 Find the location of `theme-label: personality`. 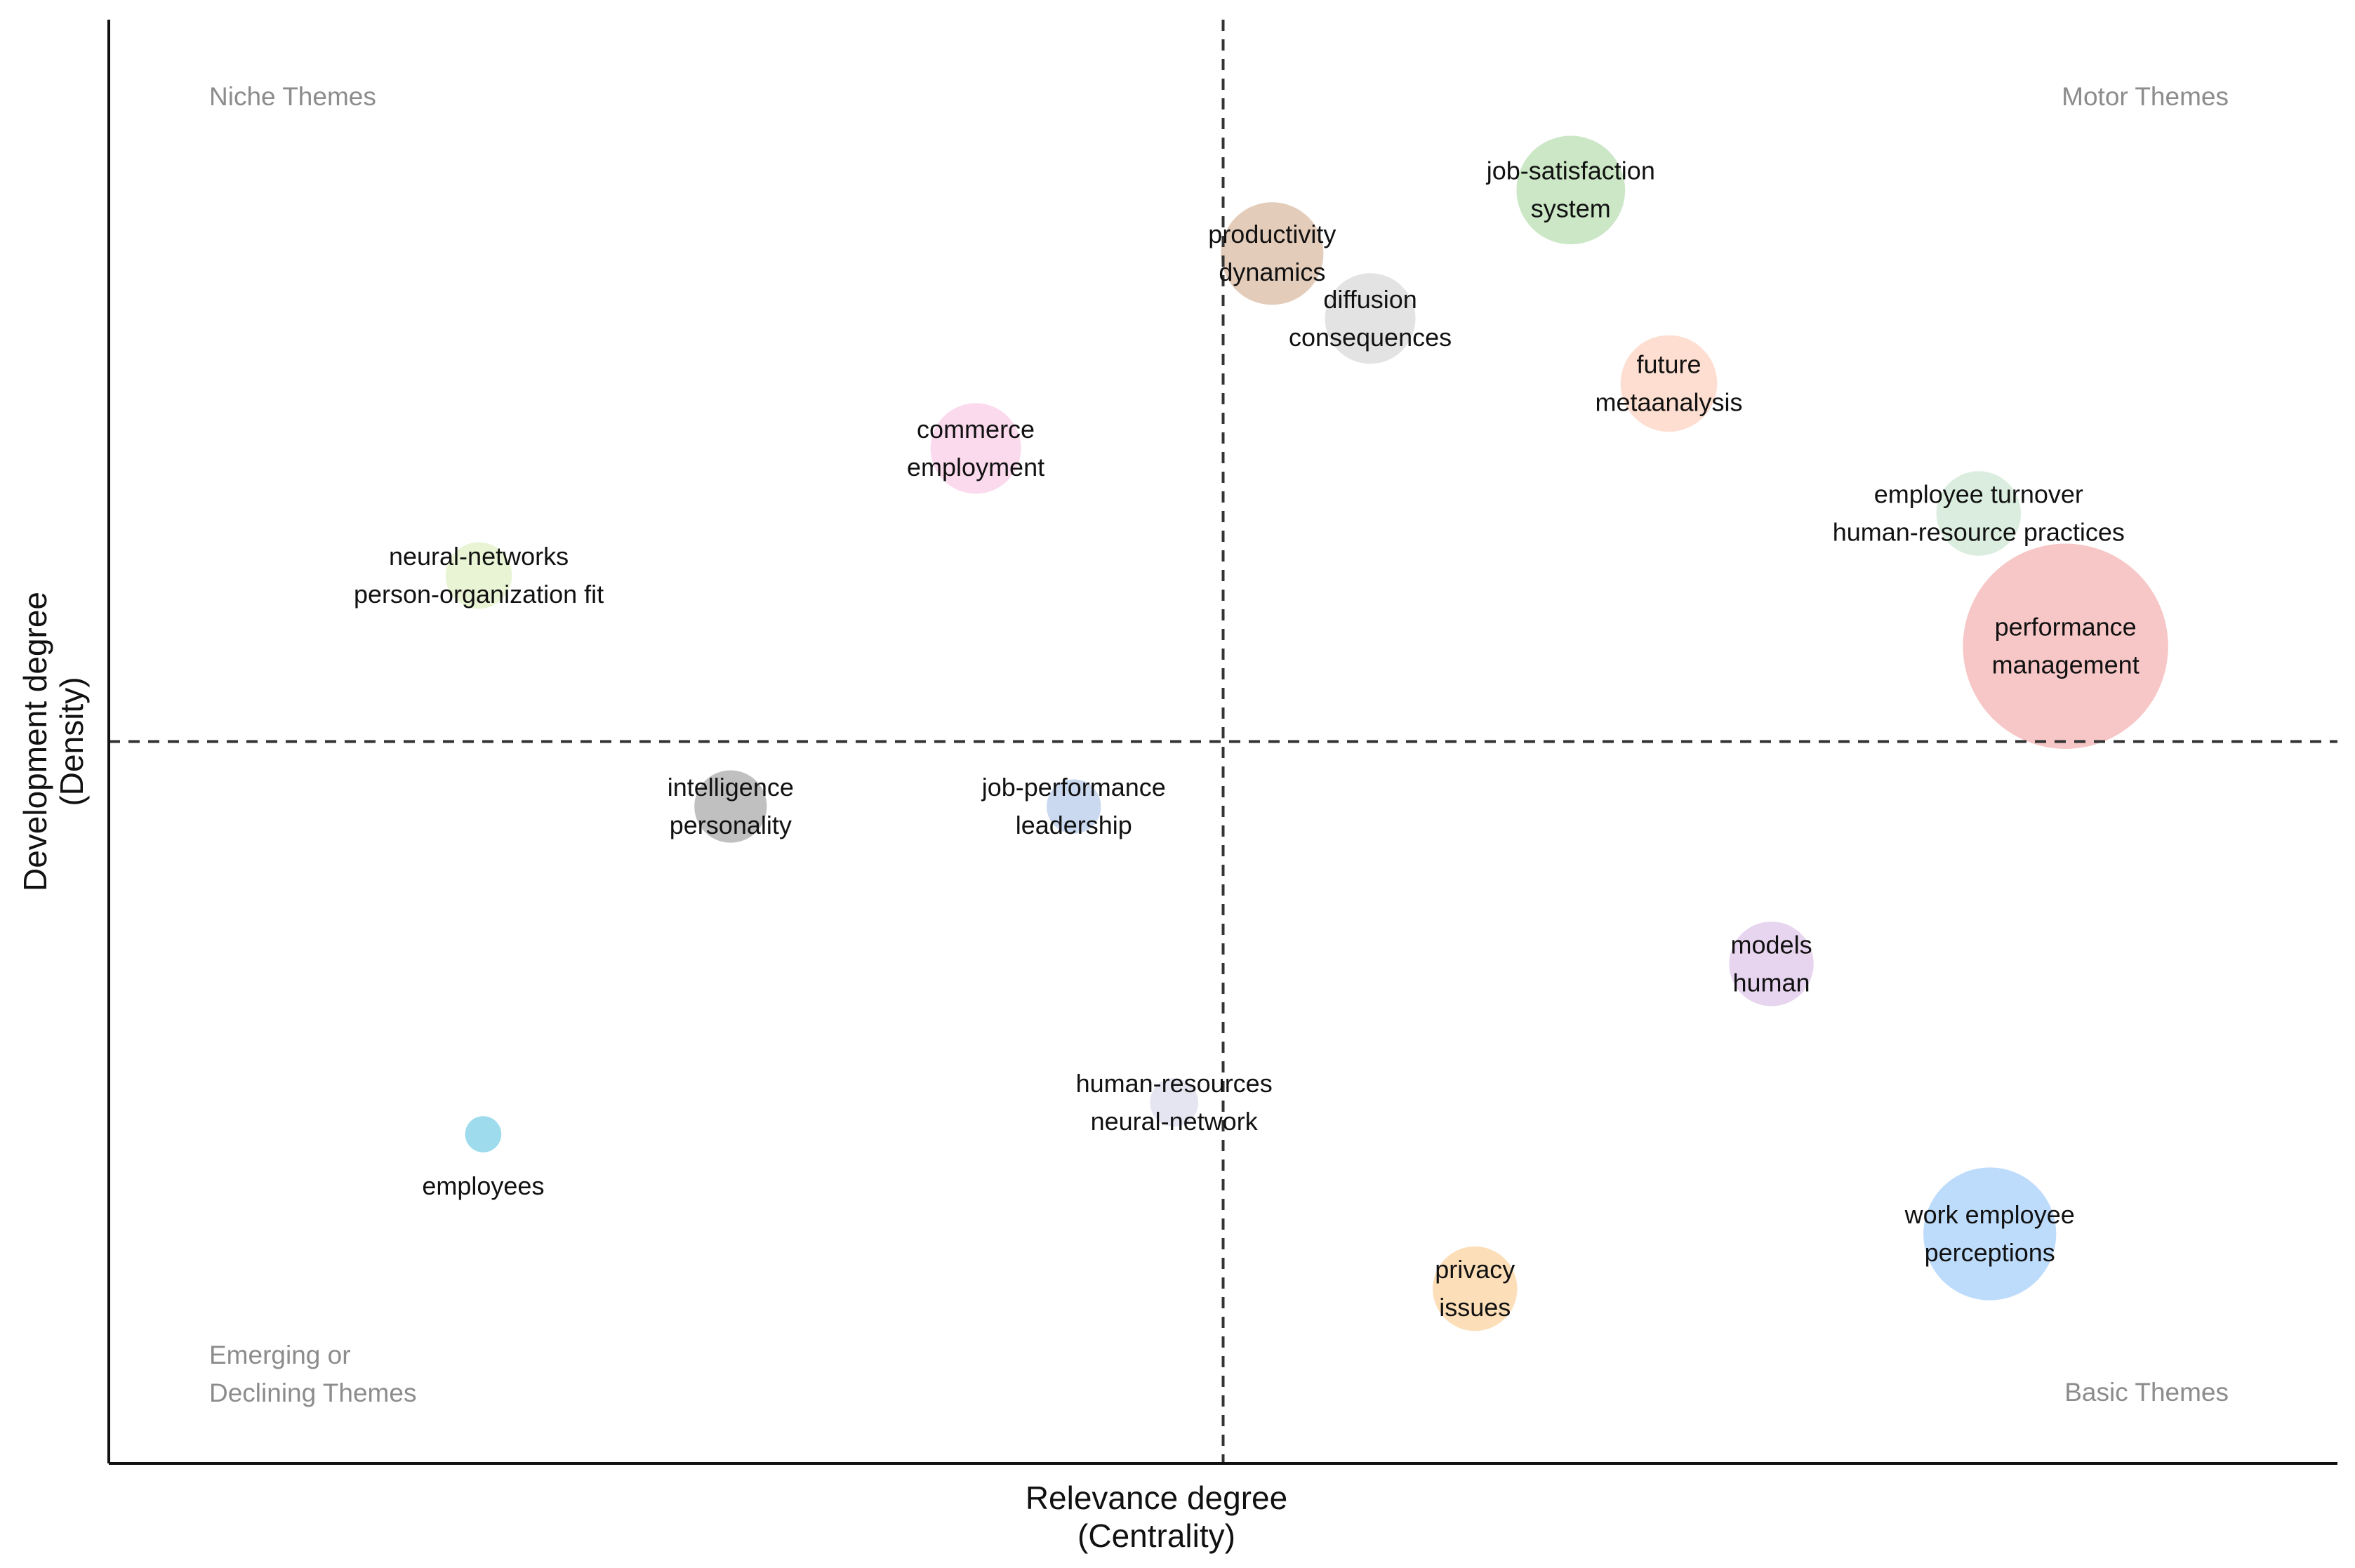

theme-label: personality is located at coordinates (731, 825).